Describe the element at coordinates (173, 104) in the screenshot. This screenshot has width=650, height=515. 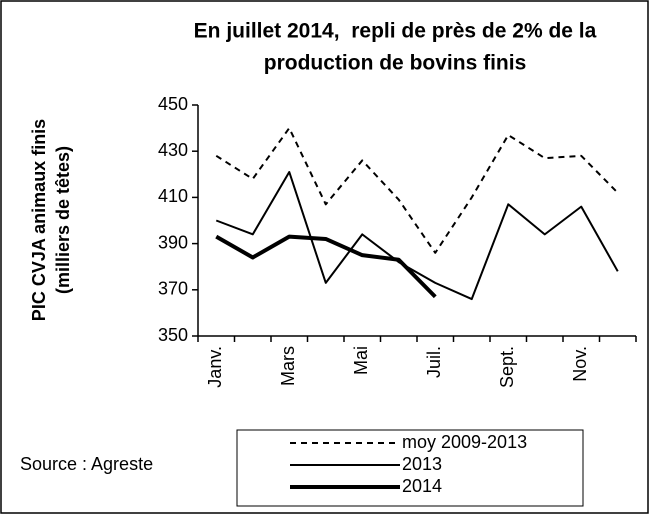
I see `y-tick-label: 450` at that location.